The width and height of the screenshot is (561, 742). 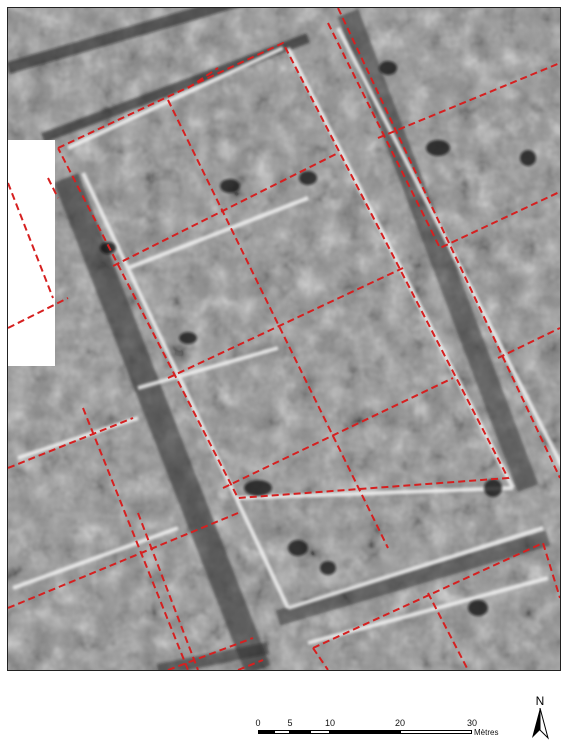 I want to click on north-arrow: N, so click(x=540, y=717).